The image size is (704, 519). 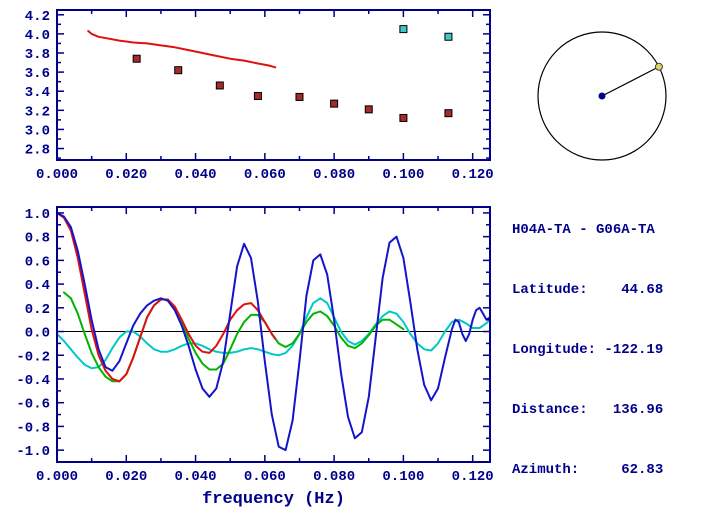 I want to click on info-line-distance: Distance: 136.96, so click(x=588, y=410).